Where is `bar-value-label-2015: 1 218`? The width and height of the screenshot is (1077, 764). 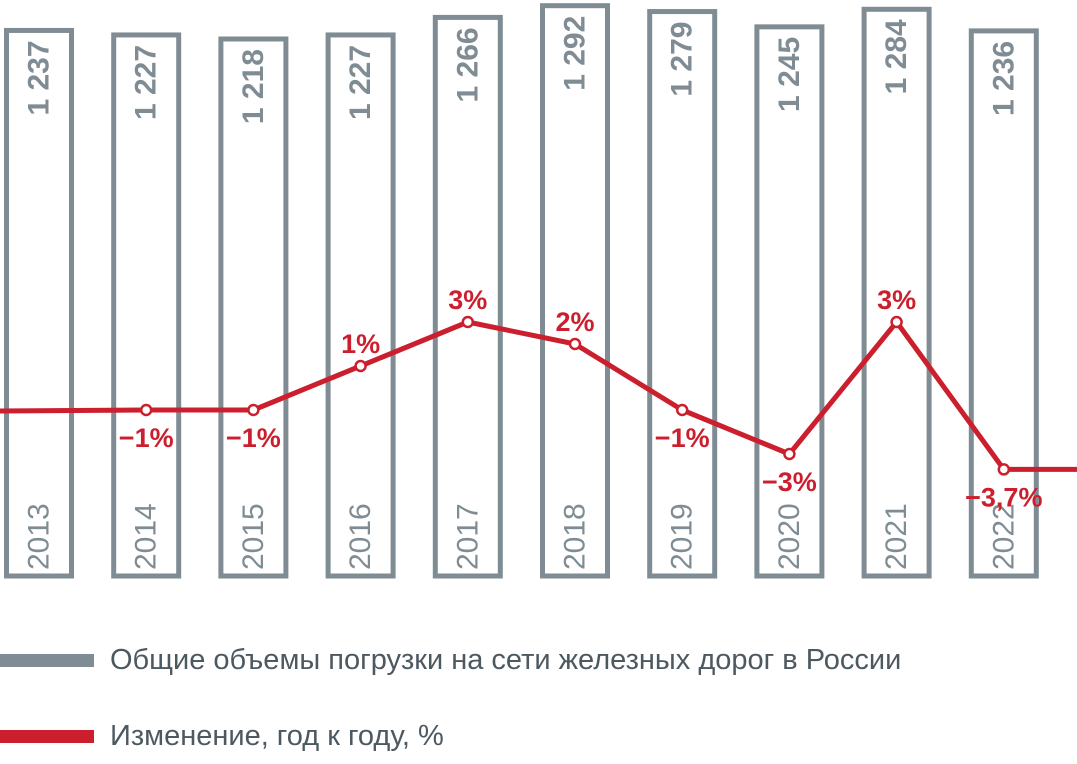 bar-value-label-2015: 1 218 is located at coordinates (253, 86).